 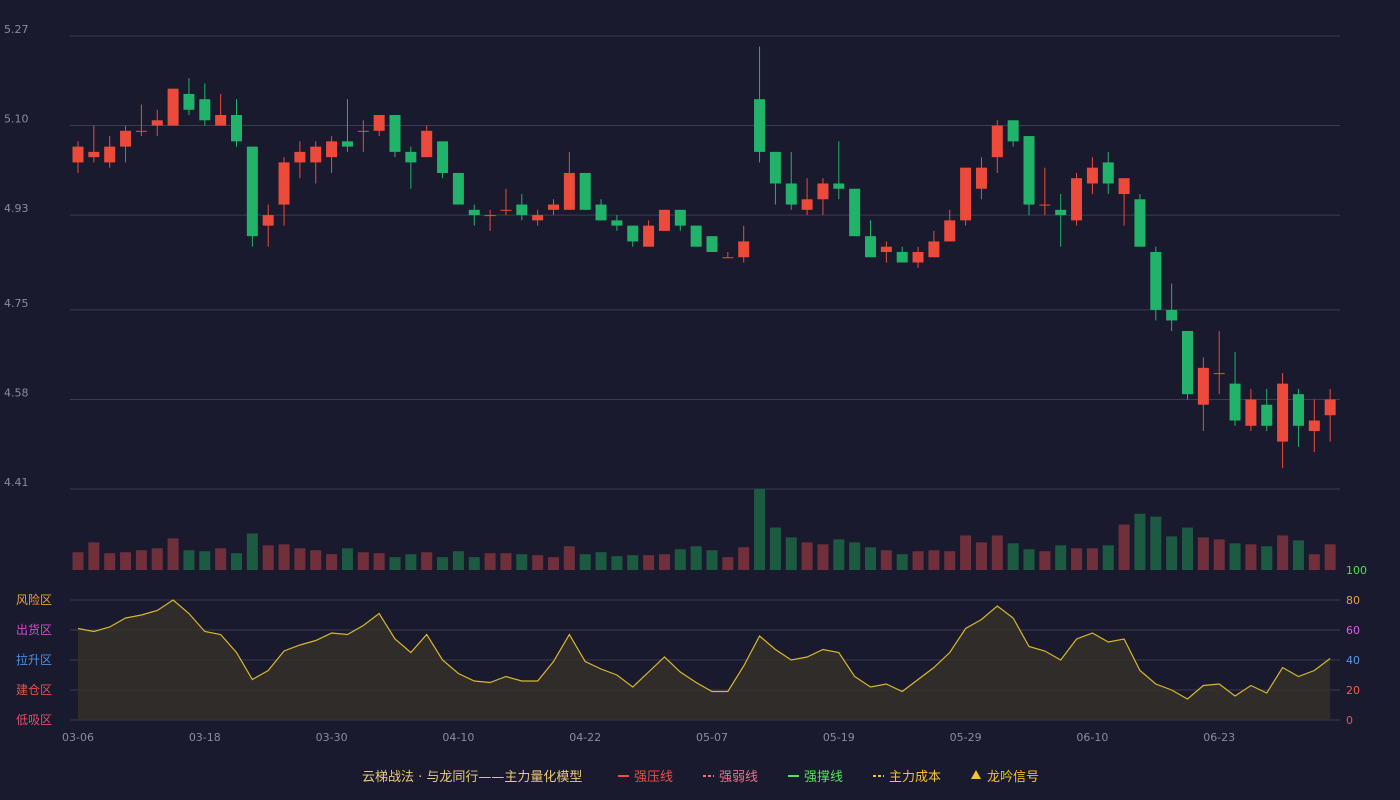 What do you see at coordinates (16, 392) in the screenshot?
I see `price-tick-label: 4.58` at bounding box center [16, 392].